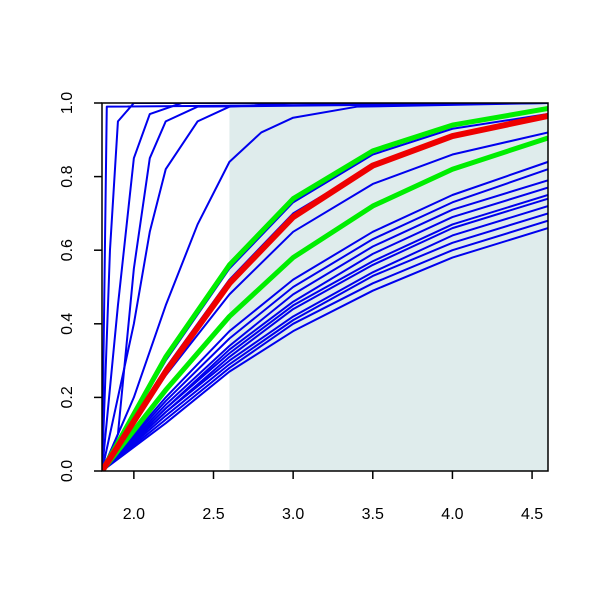 Image resolution: width=600 pixels, height=600 pixels. What do you see at coordinates (67, 176) in the screenshot?
I see `y-tick-label: 0.8` at bounding box center [67, 176].